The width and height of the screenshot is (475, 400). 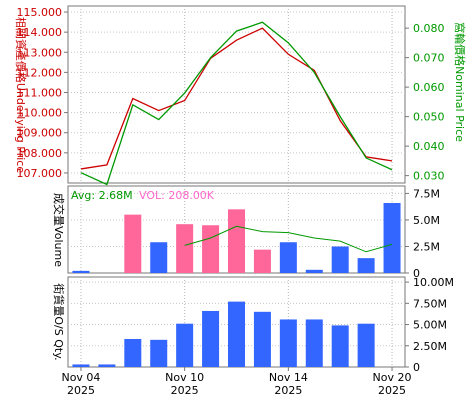 I want to click on right-tick-label: 0.070, so click(x=429, y=58).